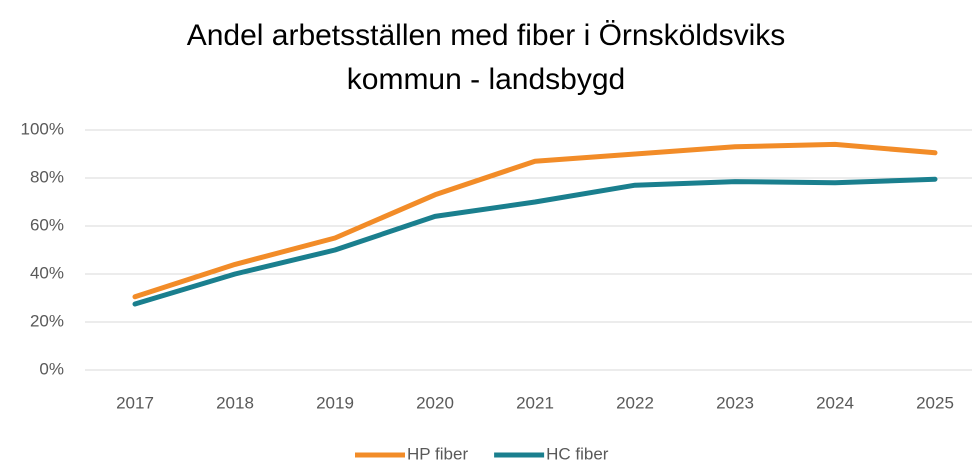  What do you see at coordinates (935, 402) in the screenshot?
I see `x-tick-label: 2025` at bounding box center [935, 402].